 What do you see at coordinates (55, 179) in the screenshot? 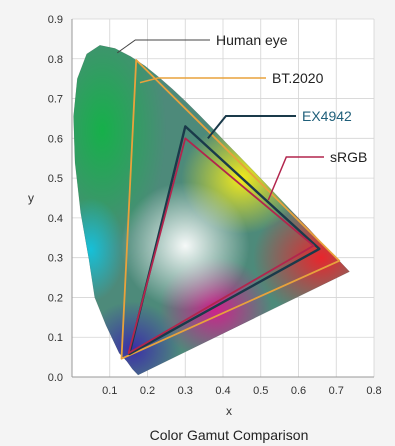
I see `y-tick-label: 0.5` at bounding box center [55, 179].